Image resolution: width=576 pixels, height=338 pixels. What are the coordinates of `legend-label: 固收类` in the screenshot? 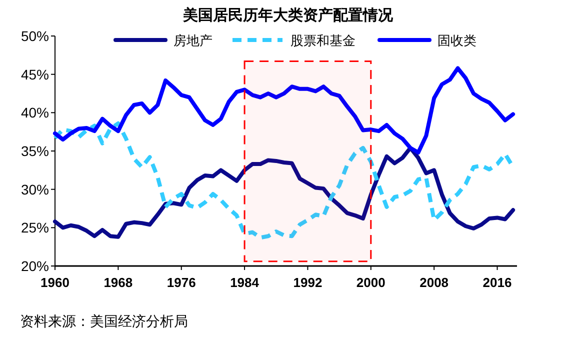 It's located at (457, 40).